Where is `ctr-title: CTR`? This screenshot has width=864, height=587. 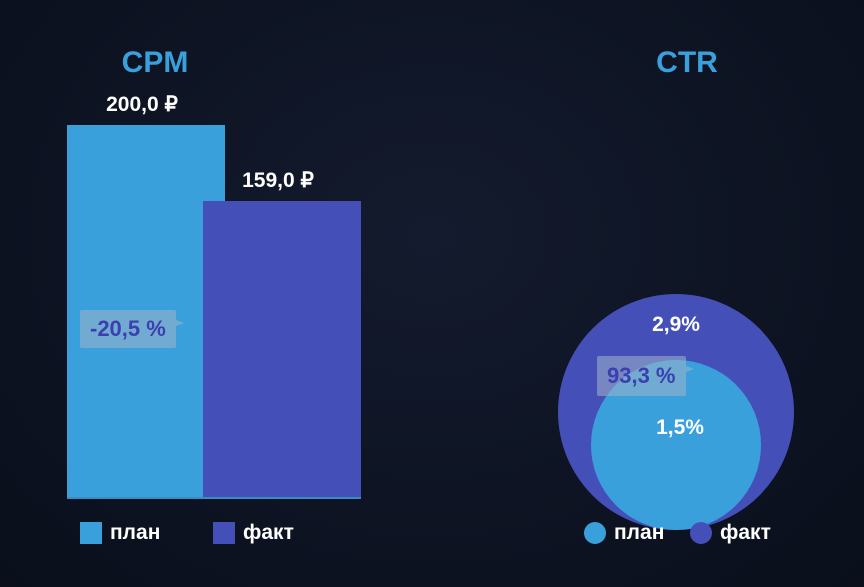
ctr-title: CTR is located at coordinates (687, 62).